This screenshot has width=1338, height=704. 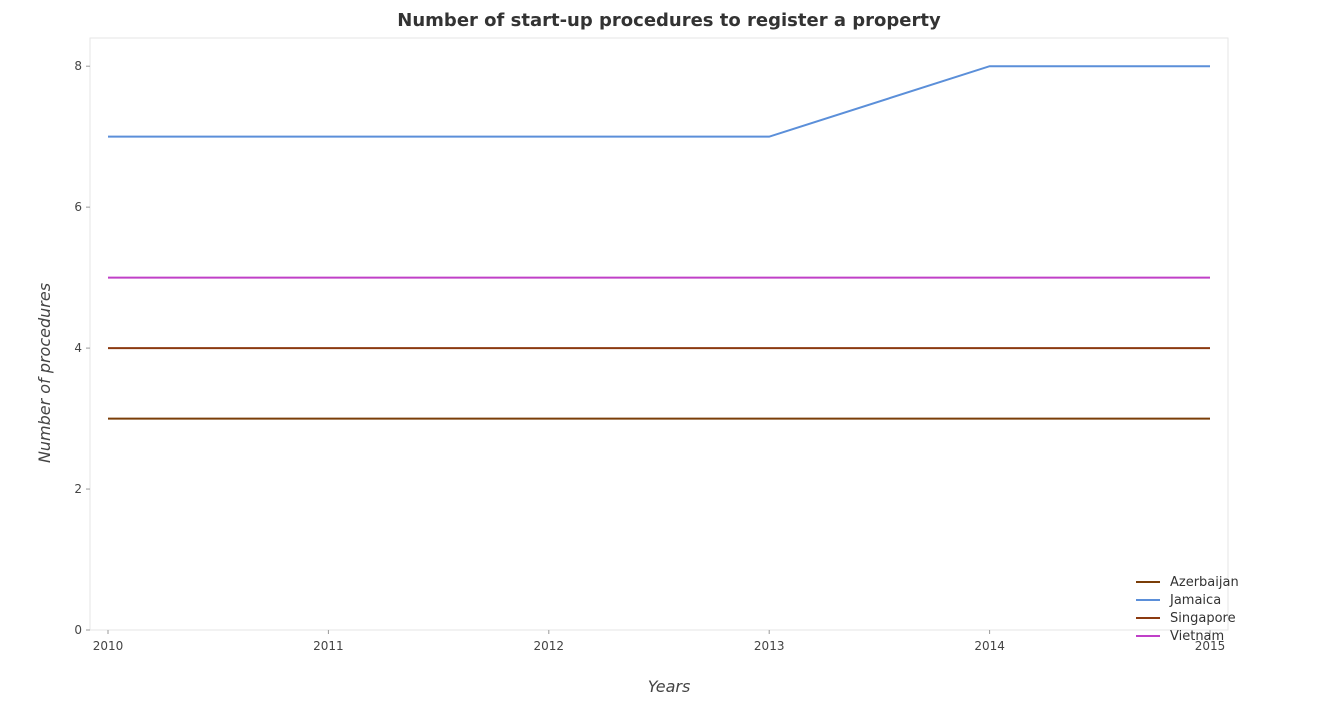 I want to click on x-tick-label: 2012, so click(x=549, y=646).